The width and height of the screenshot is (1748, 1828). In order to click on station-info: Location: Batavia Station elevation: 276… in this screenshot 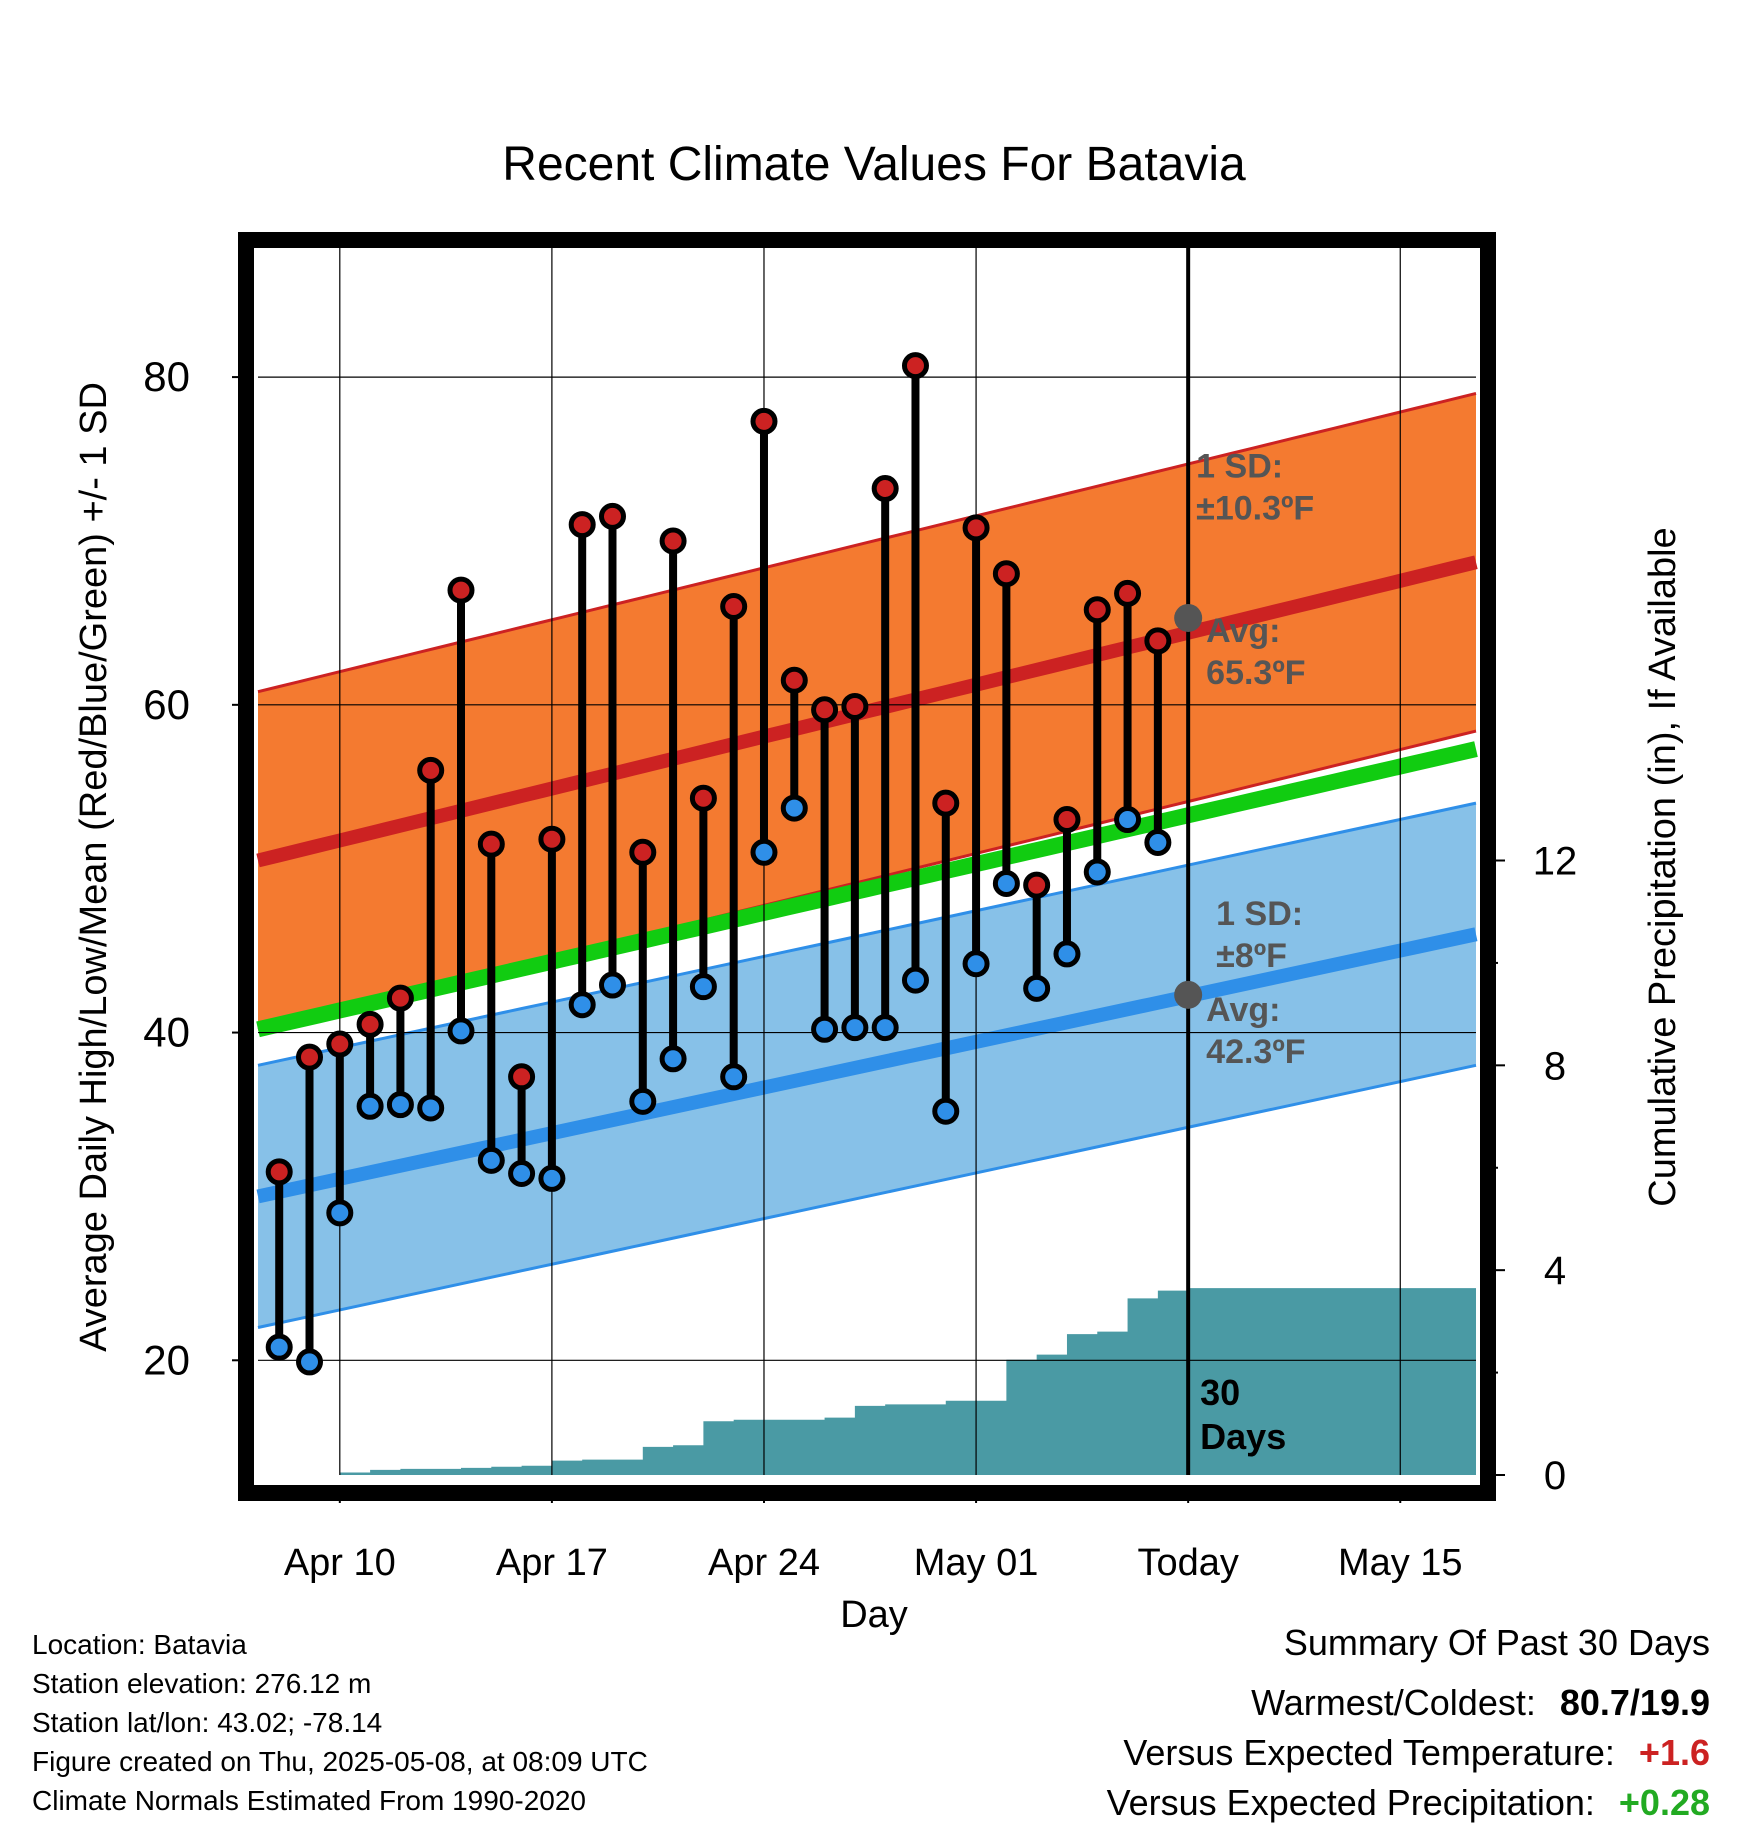, I will do `click(340, 1722)`.